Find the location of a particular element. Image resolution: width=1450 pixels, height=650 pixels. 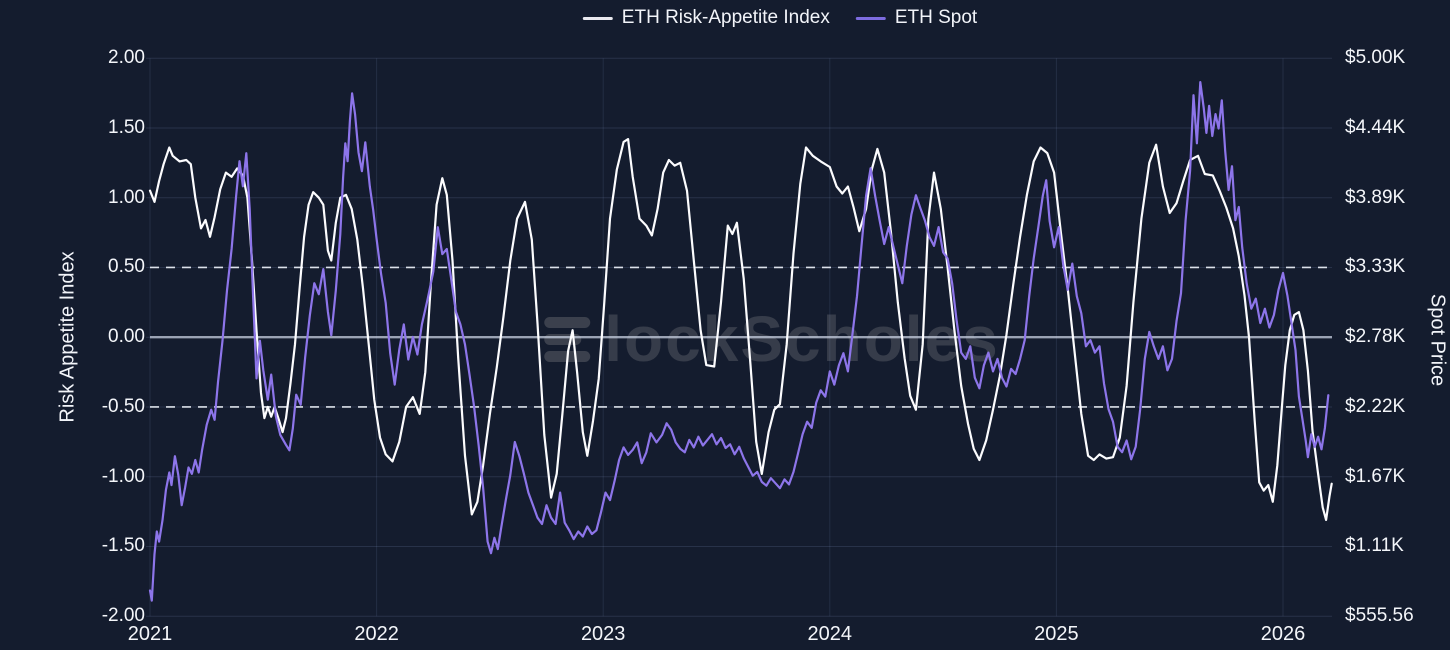

left-axis-tick: -2.00 is located at coordinates (123, 616).